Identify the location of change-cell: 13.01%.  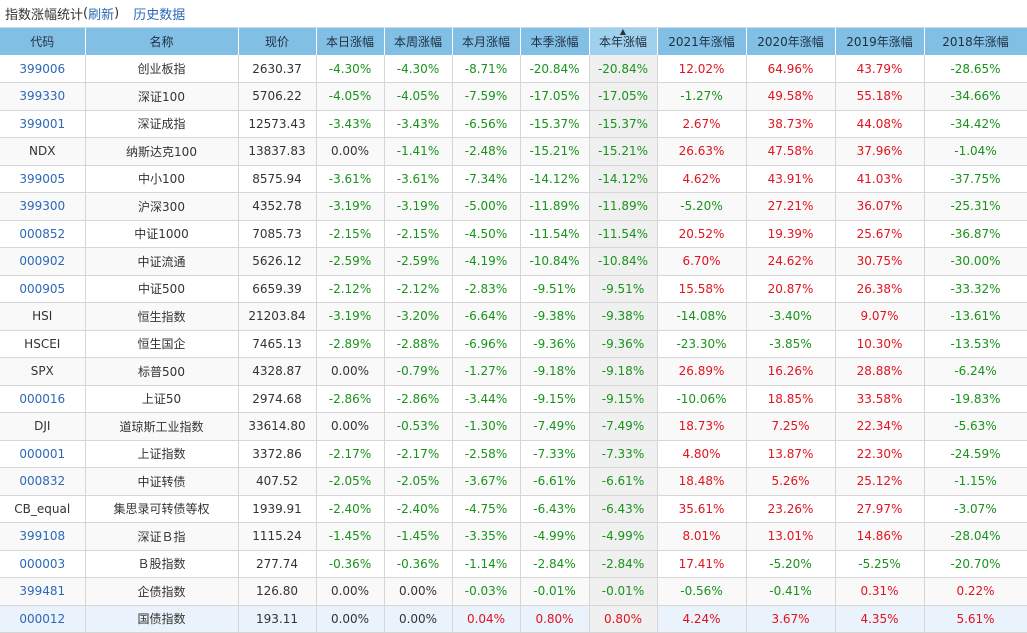
(791, 536).